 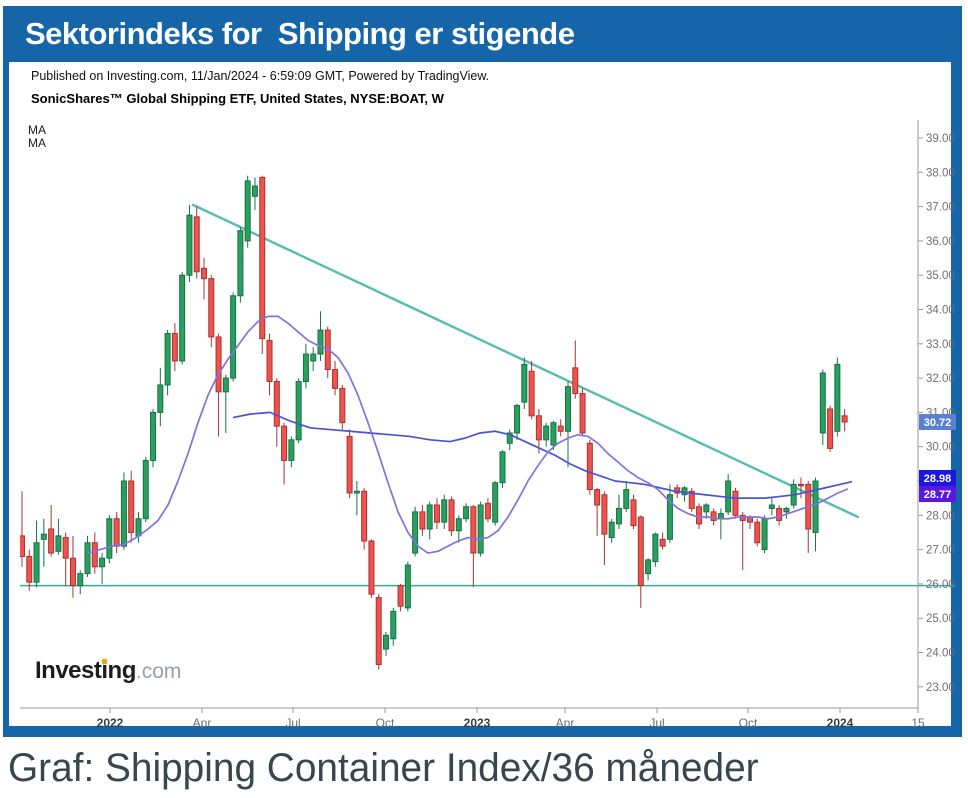 I want to click on svg-text: 33.00, so click(x=940, y=345).